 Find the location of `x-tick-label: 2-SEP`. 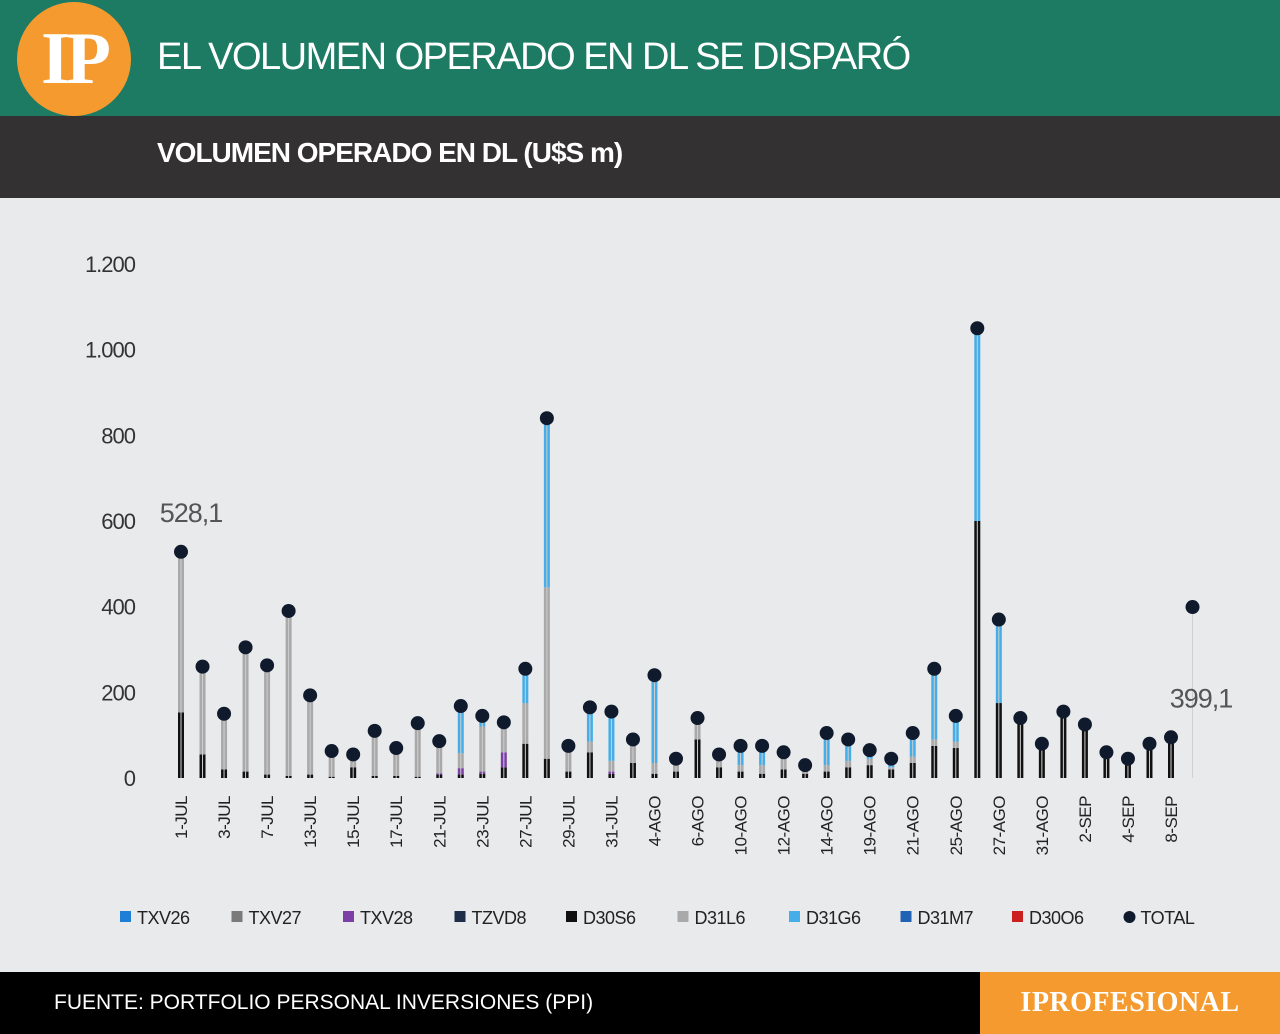

x-tick-label: 2-SEP is located at coordinates (1085, 819).